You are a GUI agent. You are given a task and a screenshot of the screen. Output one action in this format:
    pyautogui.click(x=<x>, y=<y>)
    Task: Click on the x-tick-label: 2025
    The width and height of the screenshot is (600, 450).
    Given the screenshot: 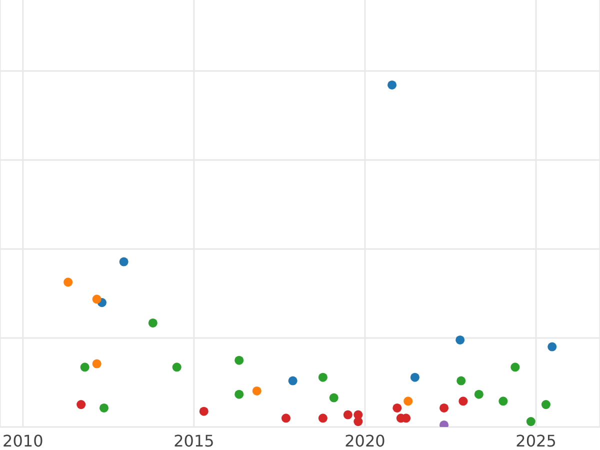 What is the action you would take?
    pyautogui.click(x=536, y=440)
    